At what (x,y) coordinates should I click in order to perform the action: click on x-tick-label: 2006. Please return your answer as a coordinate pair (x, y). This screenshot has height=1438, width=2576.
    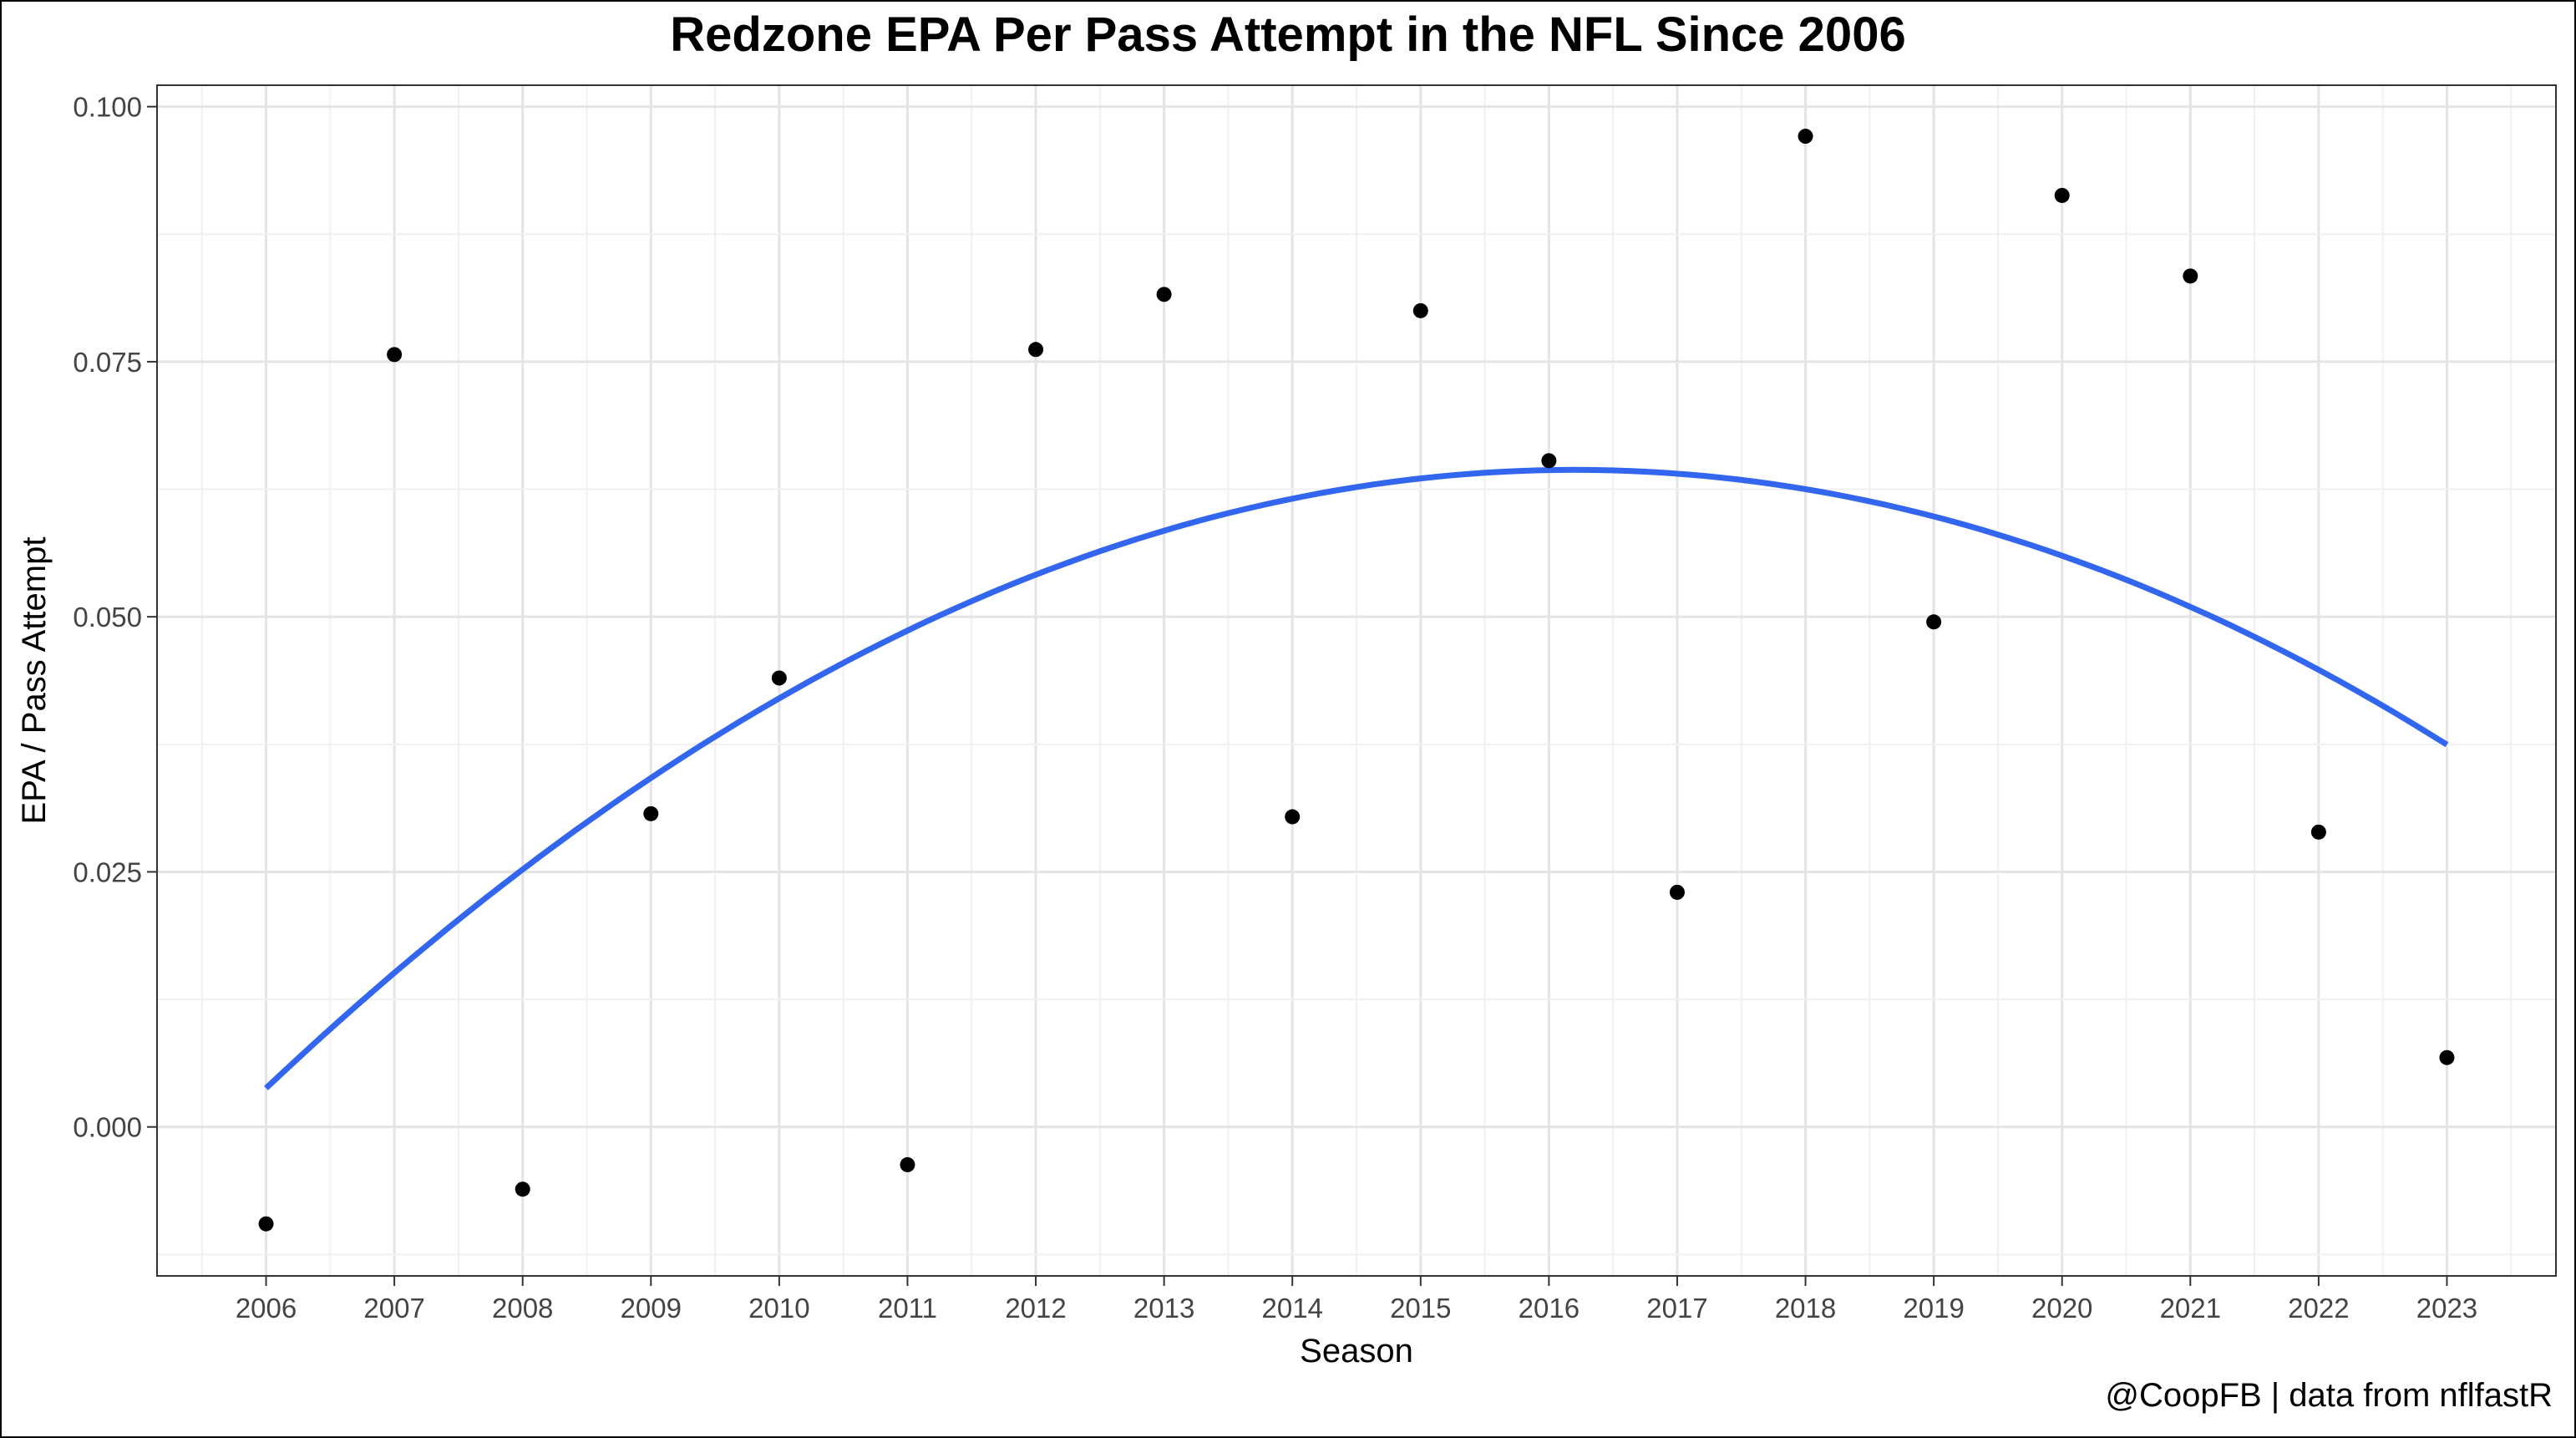
    Looking at the image, I should click on (266, 1308).